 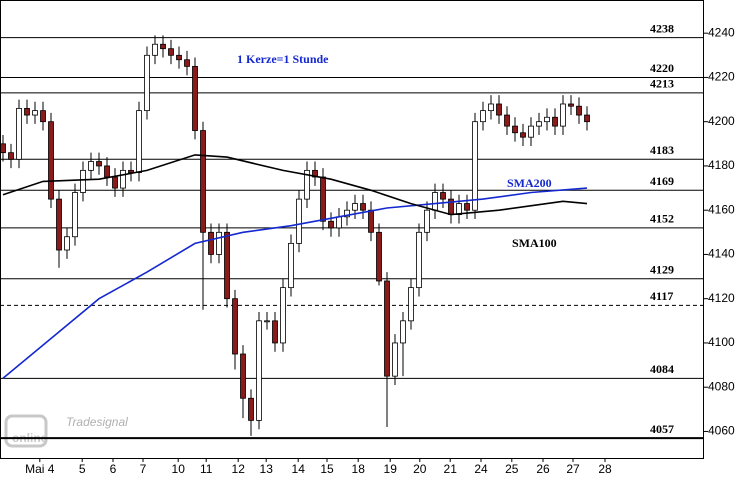 What do you see at coordinates (662, 270) in the screenshot?
I see `level-label: 4129` at bounding box center [662, 270].